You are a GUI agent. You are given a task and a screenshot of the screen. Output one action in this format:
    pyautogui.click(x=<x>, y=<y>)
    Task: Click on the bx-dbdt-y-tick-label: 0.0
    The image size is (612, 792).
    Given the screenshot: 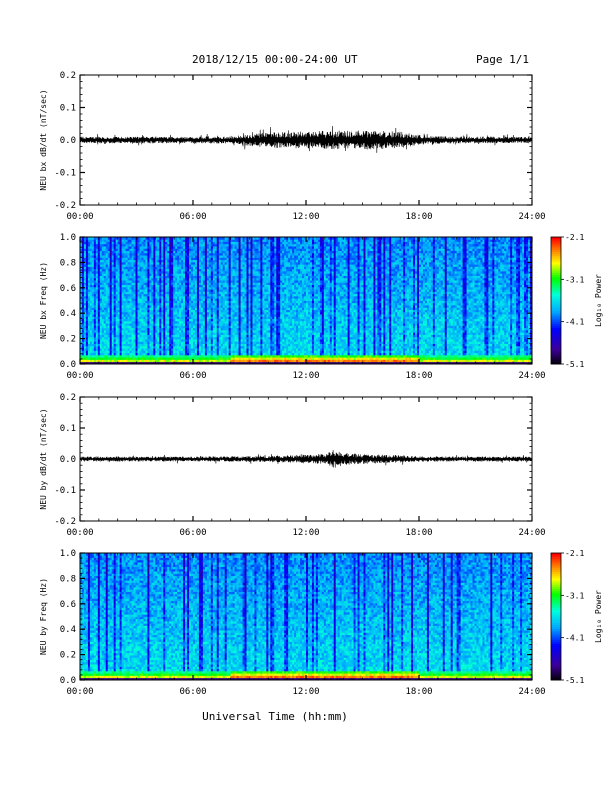 What is the action you would take?
    pyautogui.click(x=68, y=141)
    